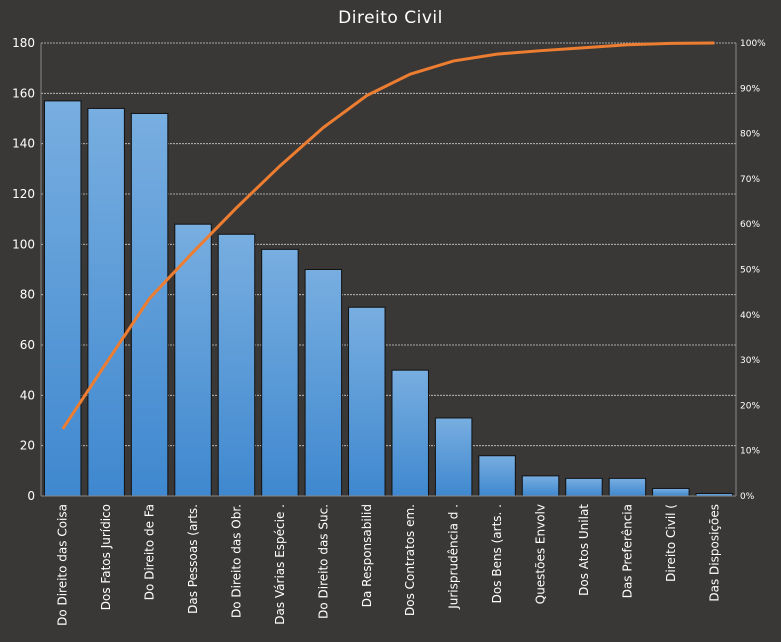  I want to click on y2-tick-label: 90%, so click(750, 89).